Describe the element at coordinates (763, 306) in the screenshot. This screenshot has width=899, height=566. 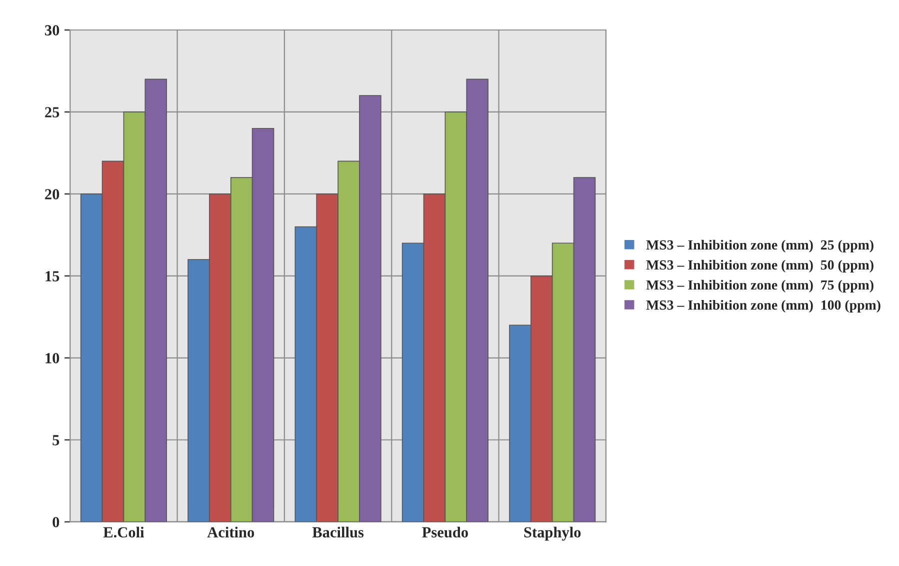
I see `legend-label: MS3 – Inhibition zone (mm) 100 (ppm)` at that location.